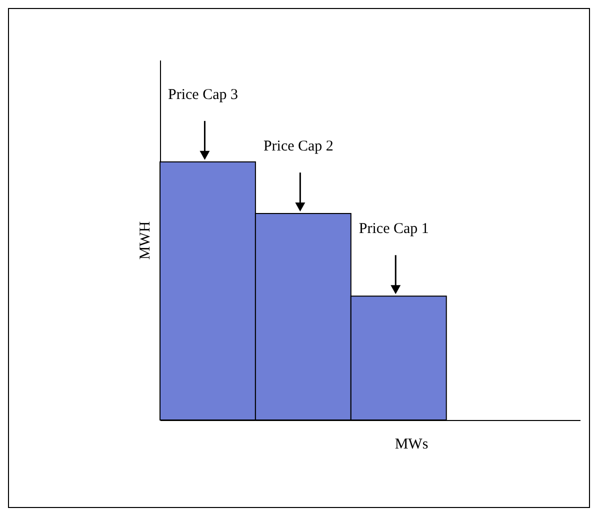  Describe the element at coordinates (393, 229) in the screenshot. I see `annotation: Price Cap 1` at that location.